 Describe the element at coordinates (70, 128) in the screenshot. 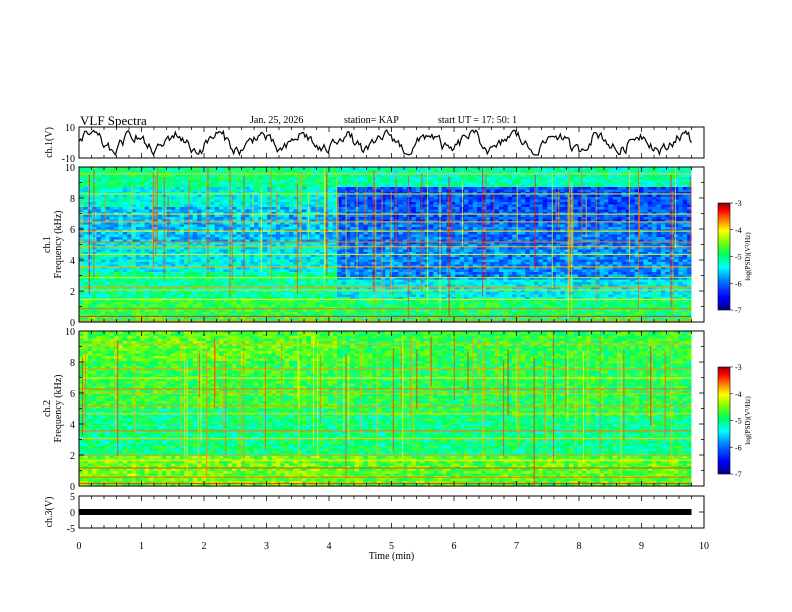

I see `ch1-waveform-ytick-label: 10` at that location.